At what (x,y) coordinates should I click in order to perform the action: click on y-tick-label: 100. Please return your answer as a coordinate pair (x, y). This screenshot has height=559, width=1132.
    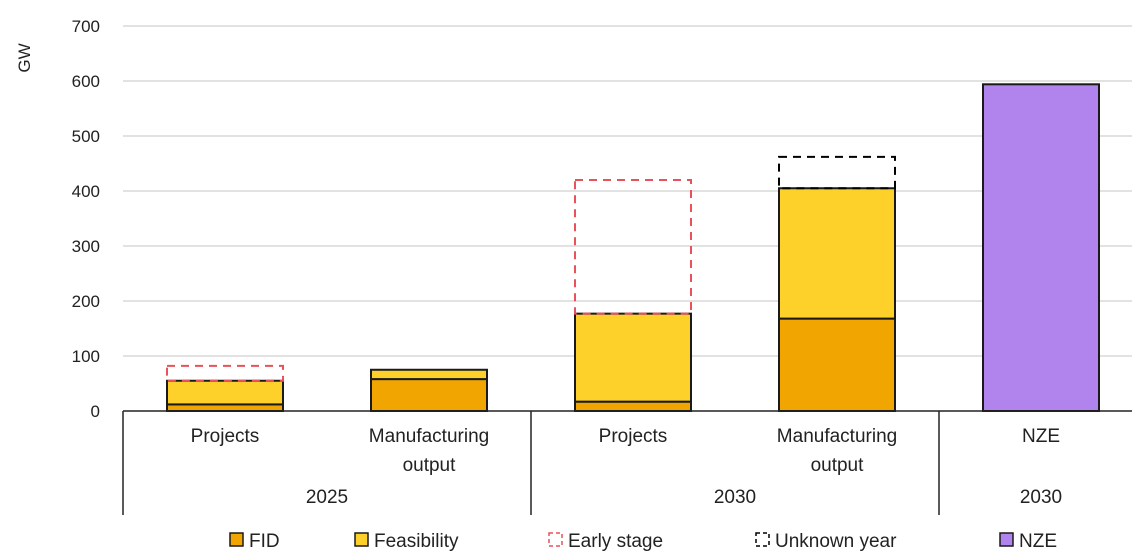
    Looking at the image, I should click on (86, 356).